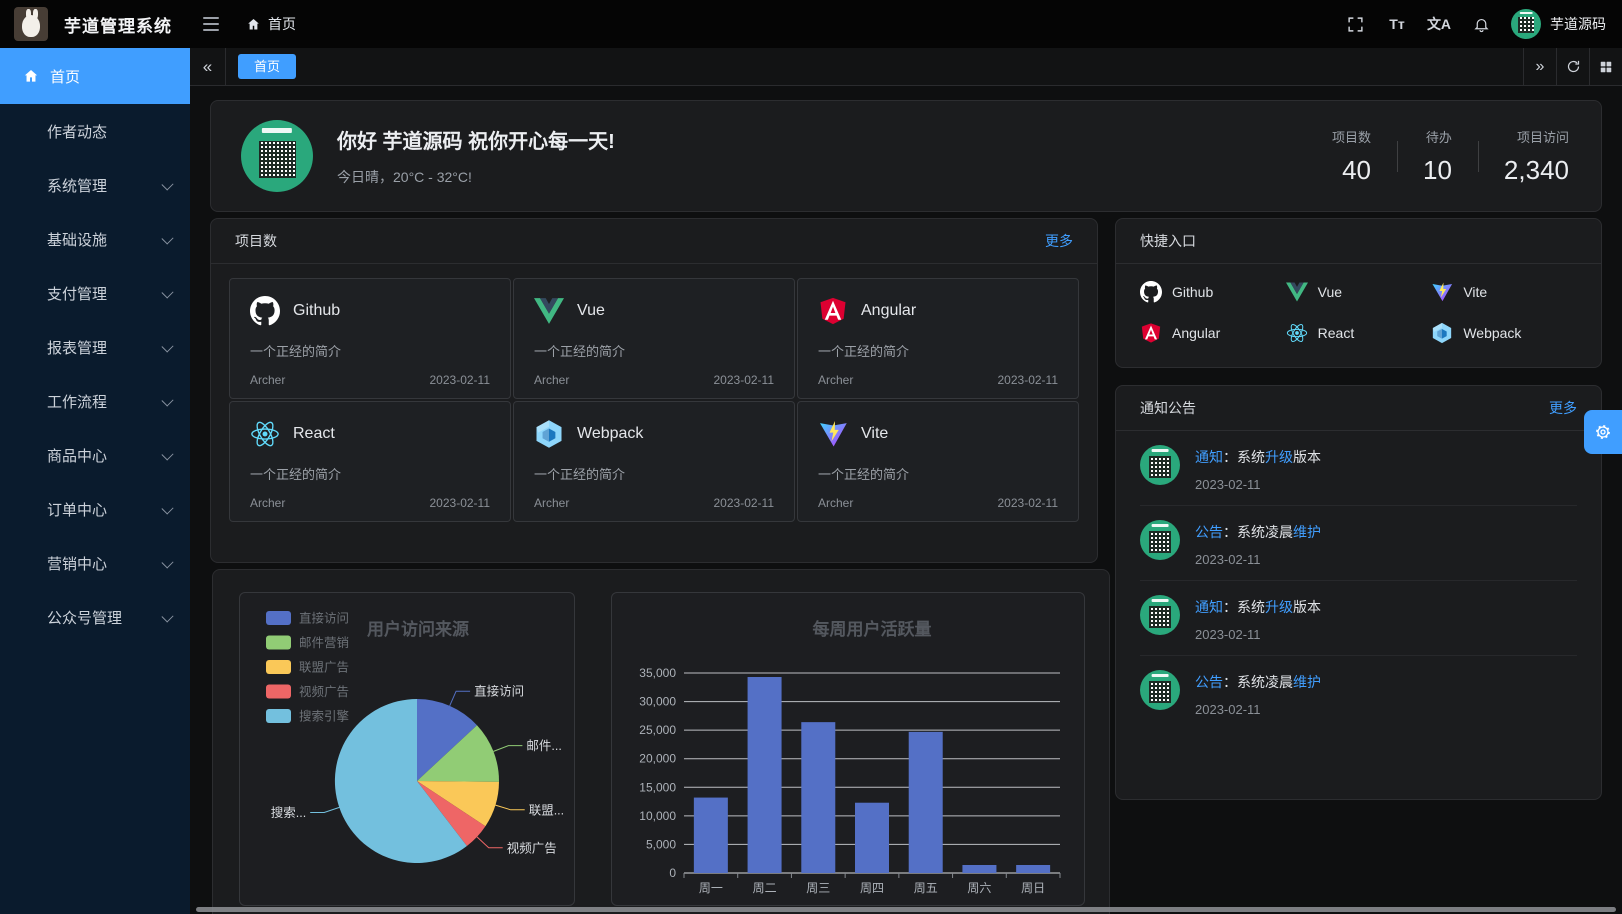 The height and width of the screenshot is (914, 1622). I want to click on sidebar-item-order: 订单中心, so click(95, 509).